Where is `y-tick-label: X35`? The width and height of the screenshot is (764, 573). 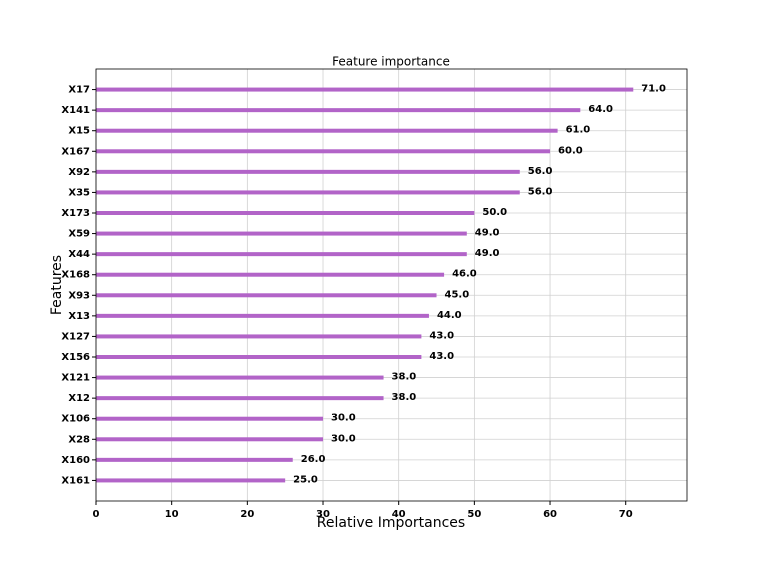
y-tick-label: X35 is located at coordinates (79, 192).